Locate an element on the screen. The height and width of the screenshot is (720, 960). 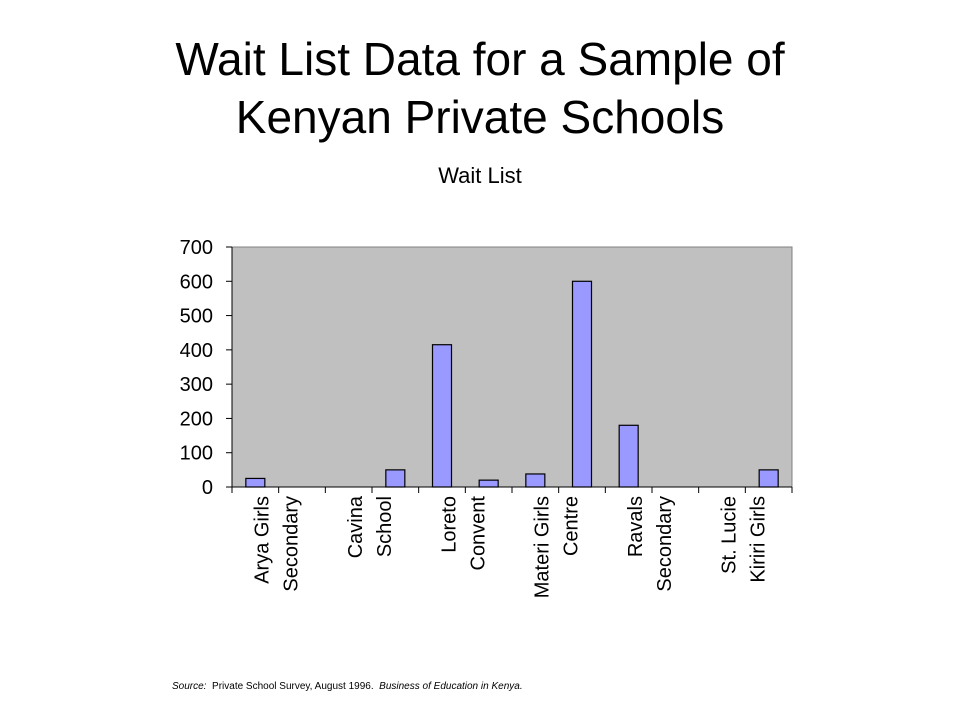
y-tick-label: 400 is located at coordinates (196, 351).